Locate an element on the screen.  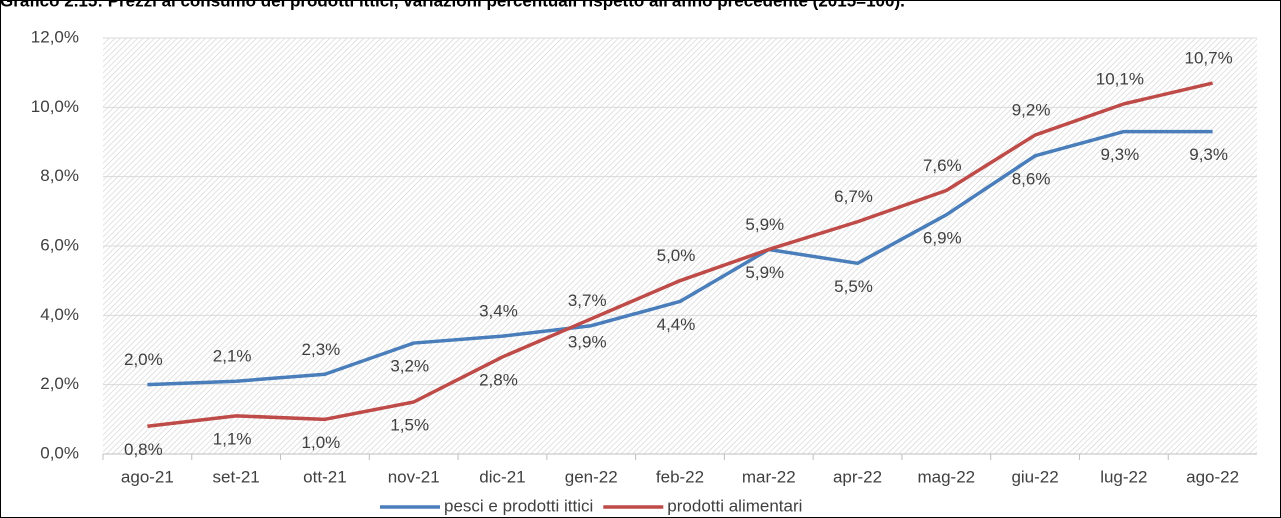
y-tick-label: 12,0% is located at coordinates (55, 36).